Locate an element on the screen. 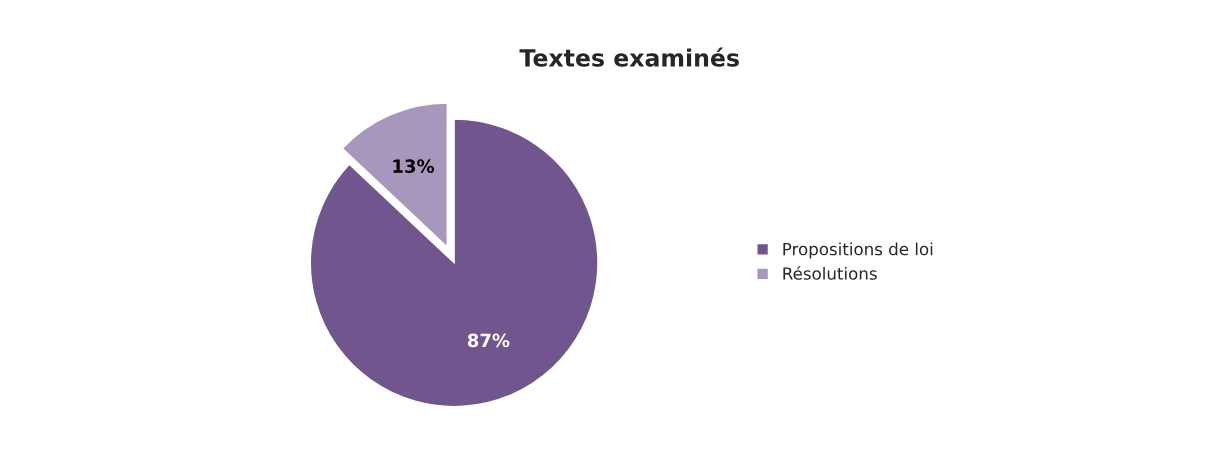 The image size is (1211, 461). legend-label: Propositions de loi is located at coordinates (858, 250).